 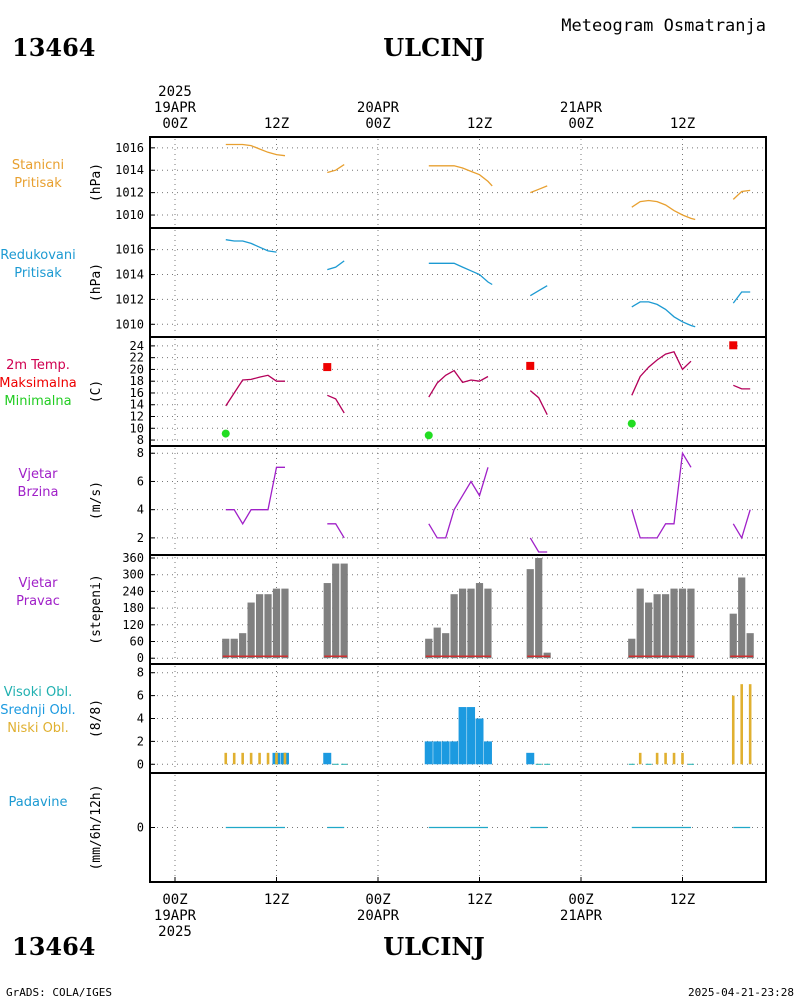 I want to click on top-tick-label: 21APR, so click(x=581, y=108).